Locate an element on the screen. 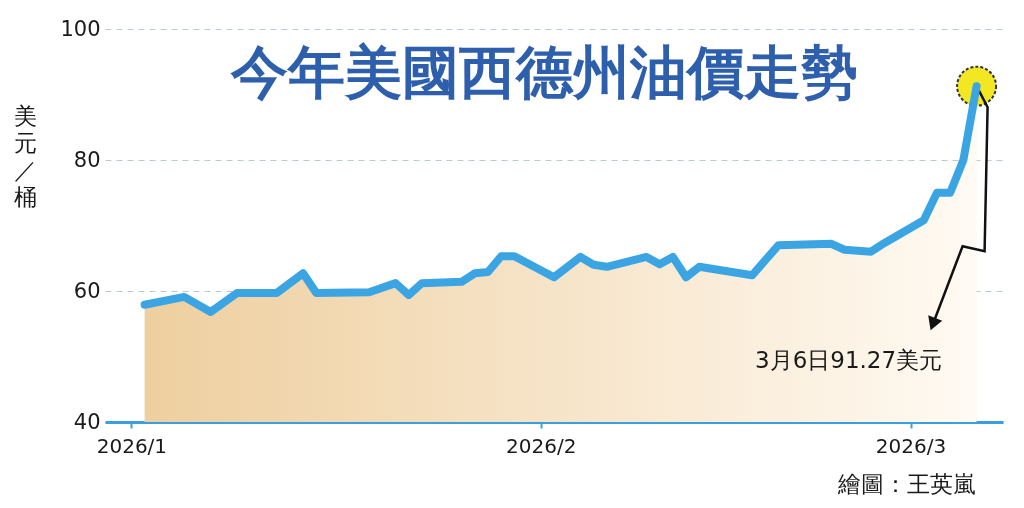 The image size is (1024, 508). y-tick-label: 40 is located at coordinates (87, 421).